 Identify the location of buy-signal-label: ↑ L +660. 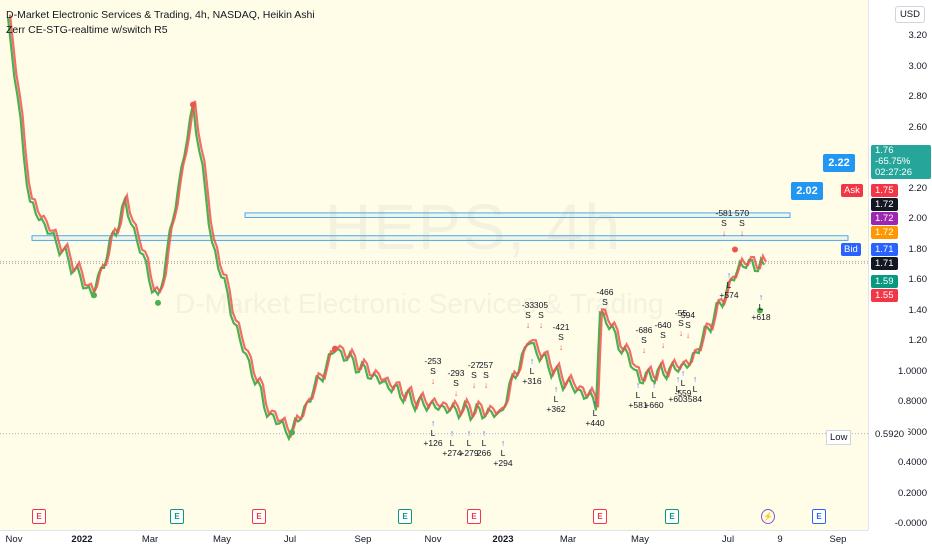
(654, 395).